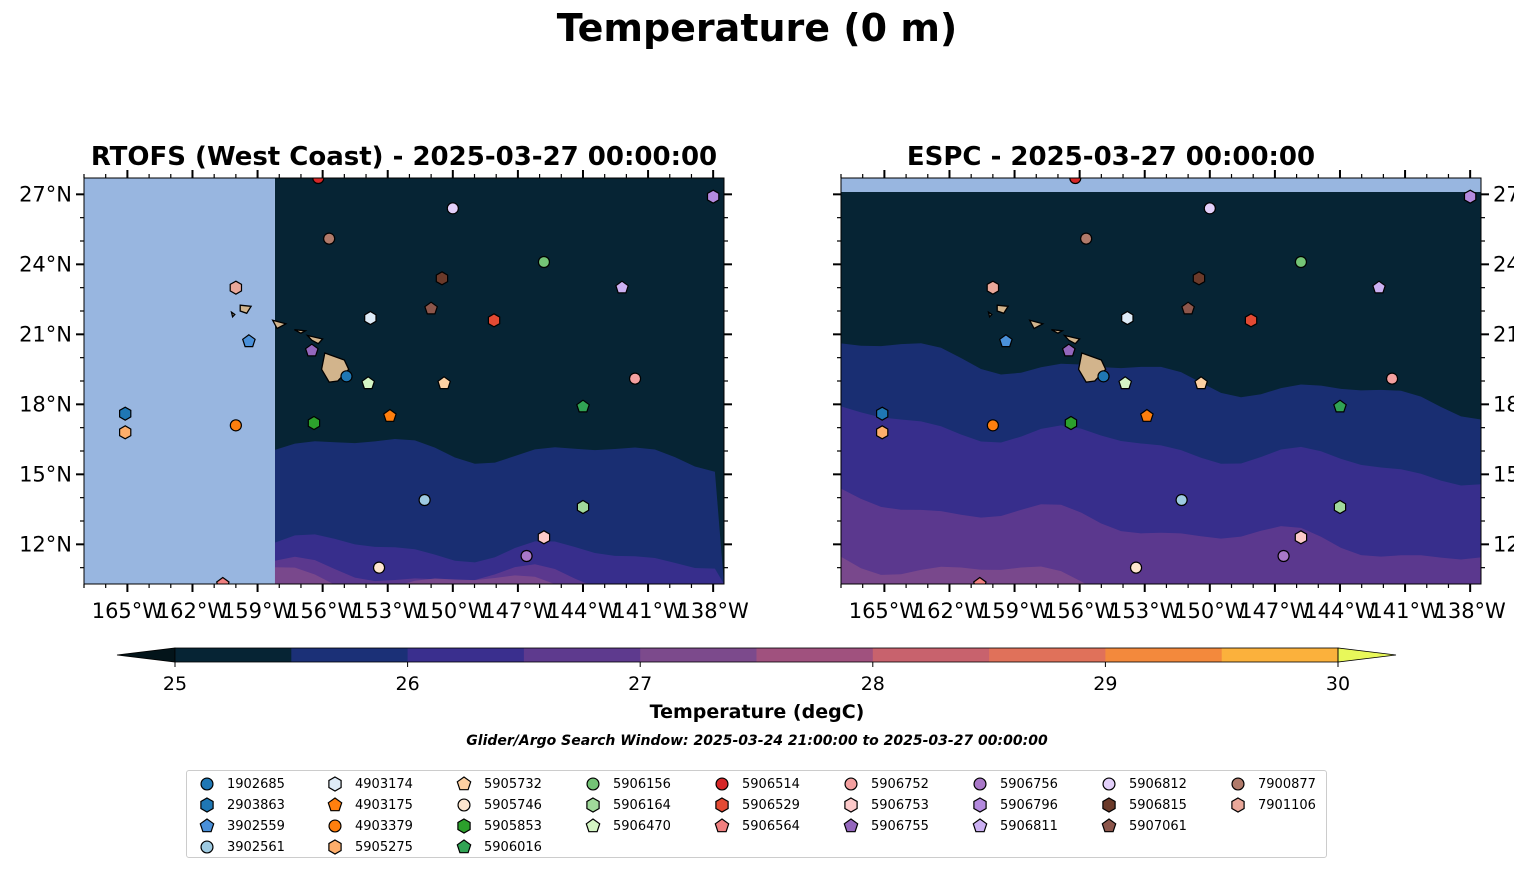 The height and width of the screenshot is (889, 1514). What do you see at coordinates (642, 826) in the screenshot?
I see `legend-label: 5906470` at bounding box center [642, 826].